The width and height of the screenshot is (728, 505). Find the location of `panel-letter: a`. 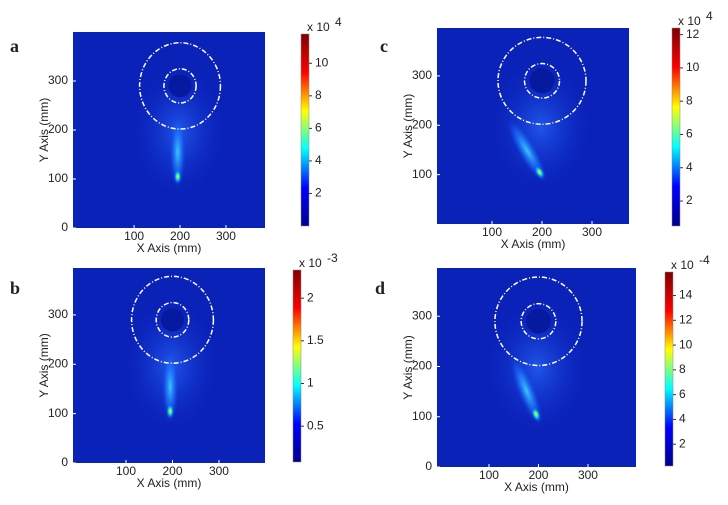

panel-letter: a is located at coordinates (14, 46).